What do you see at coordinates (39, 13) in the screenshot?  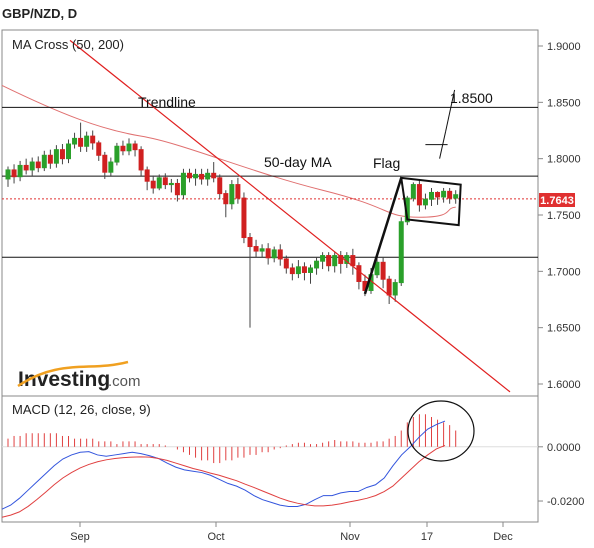 I see `symbol-title: GBP/NZD, D` at bounding box center [39, 13].